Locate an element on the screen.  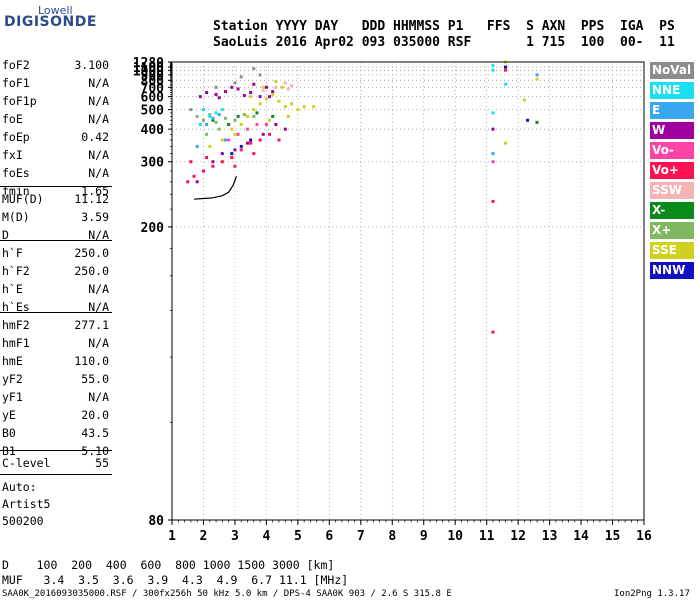
param-fmin: fmin 1.65 is located at coordinates (55, 193).